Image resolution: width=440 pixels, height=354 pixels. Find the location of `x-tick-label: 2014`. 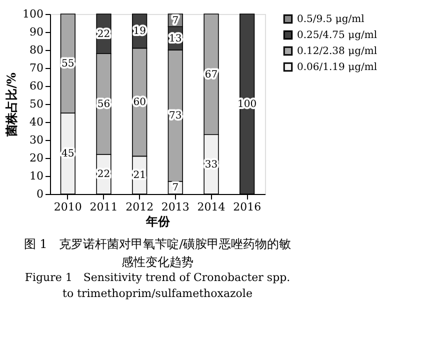

x-tick-label: 2014 is located at coordinates (211, 207).